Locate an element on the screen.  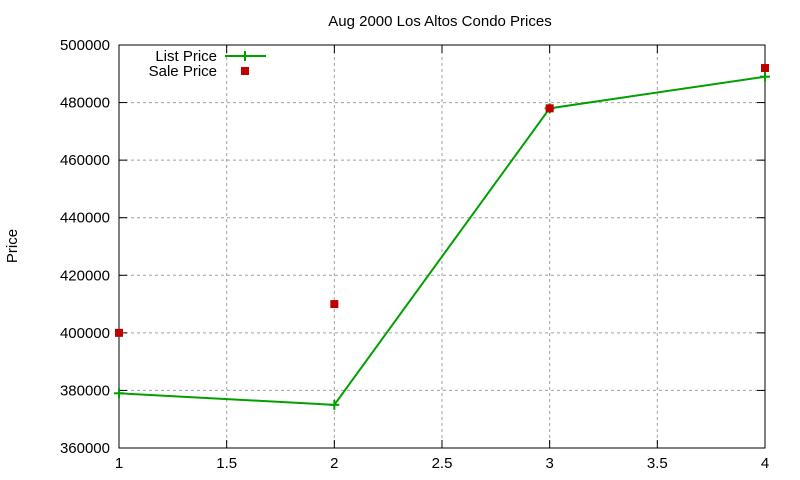
y-tick-label: 420000 is located at coordinates (85, 275).